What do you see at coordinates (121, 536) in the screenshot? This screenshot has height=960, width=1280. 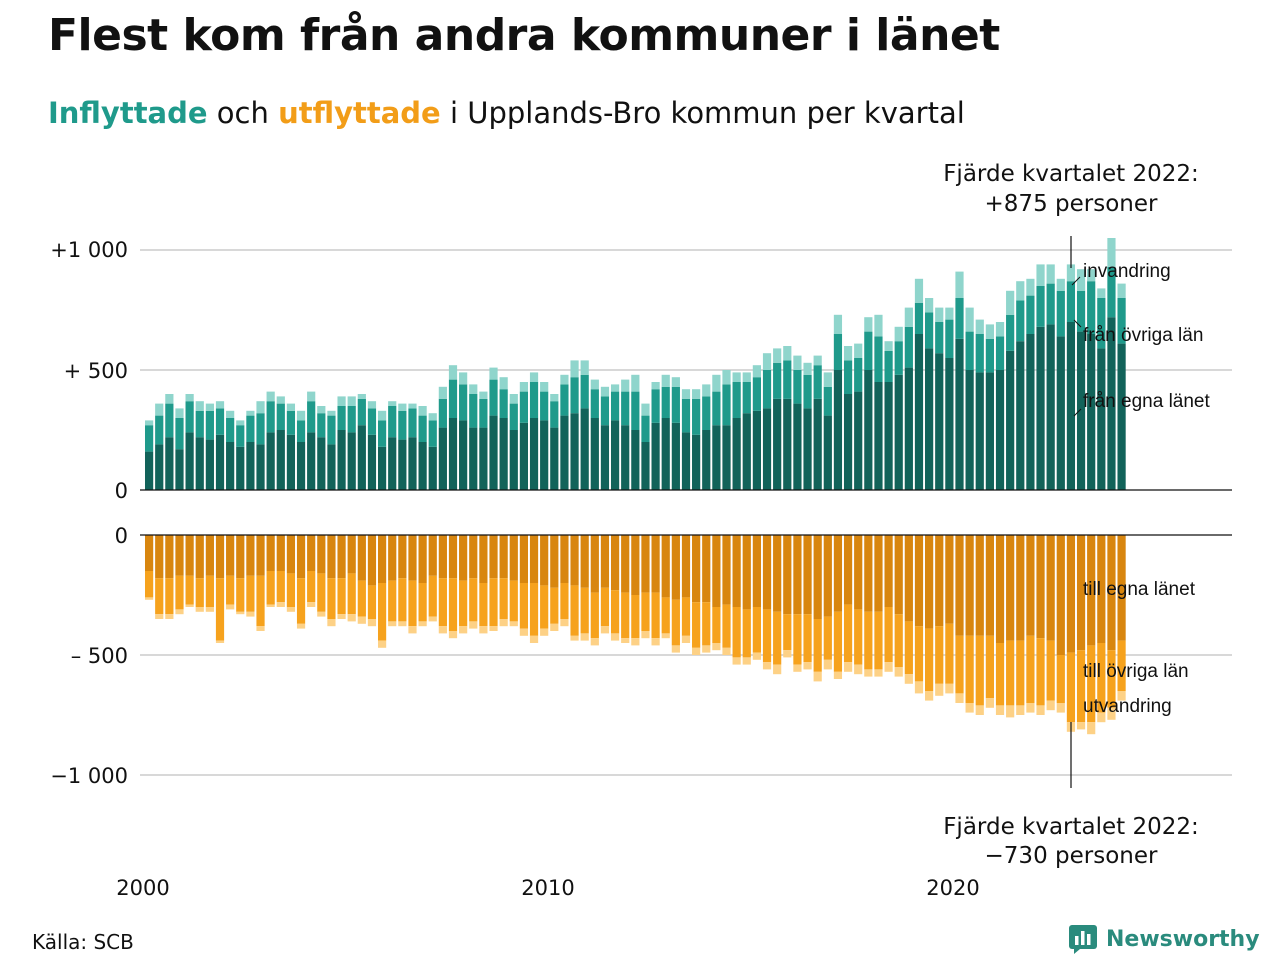 I see `y-tick-outflow-0: 0` at bounding box center [121, 536].